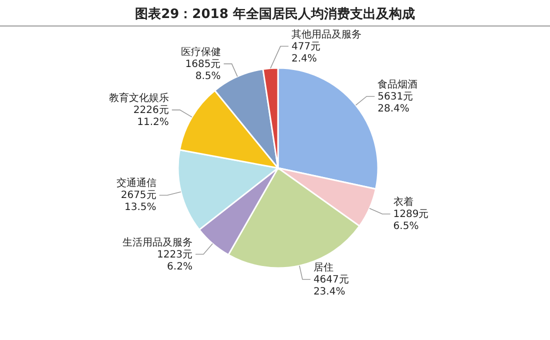  What do you see at coordinates (398, 84) in the screenshot?
I see `slice-label: 食品烟酒` at bounding box center [398, 84].